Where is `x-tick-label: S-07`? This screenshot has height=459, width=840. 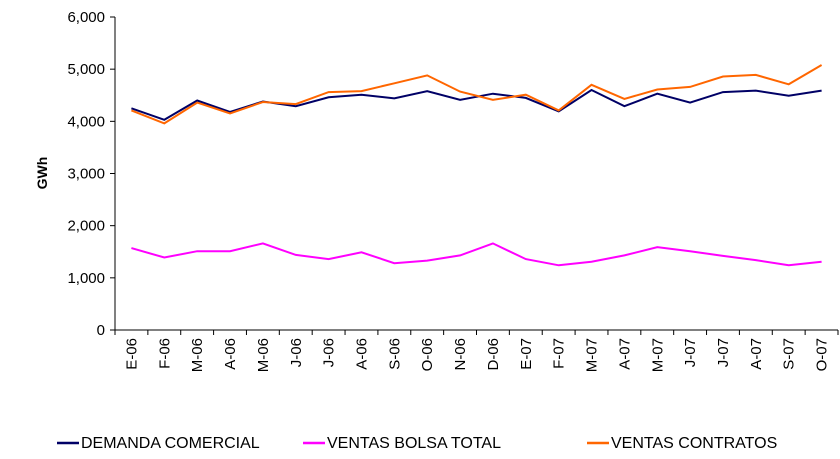 x-tick-label: S-07 is located at coordinates (789, 354).